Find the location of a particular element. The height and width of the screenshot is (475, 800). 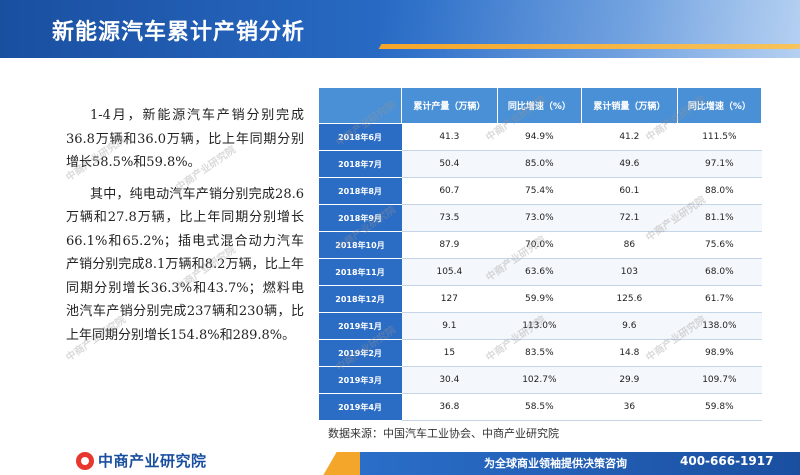

table-row: 2018年7月 50.4 85.0% 49.6 97.1% is located at coordinates (540, 164).